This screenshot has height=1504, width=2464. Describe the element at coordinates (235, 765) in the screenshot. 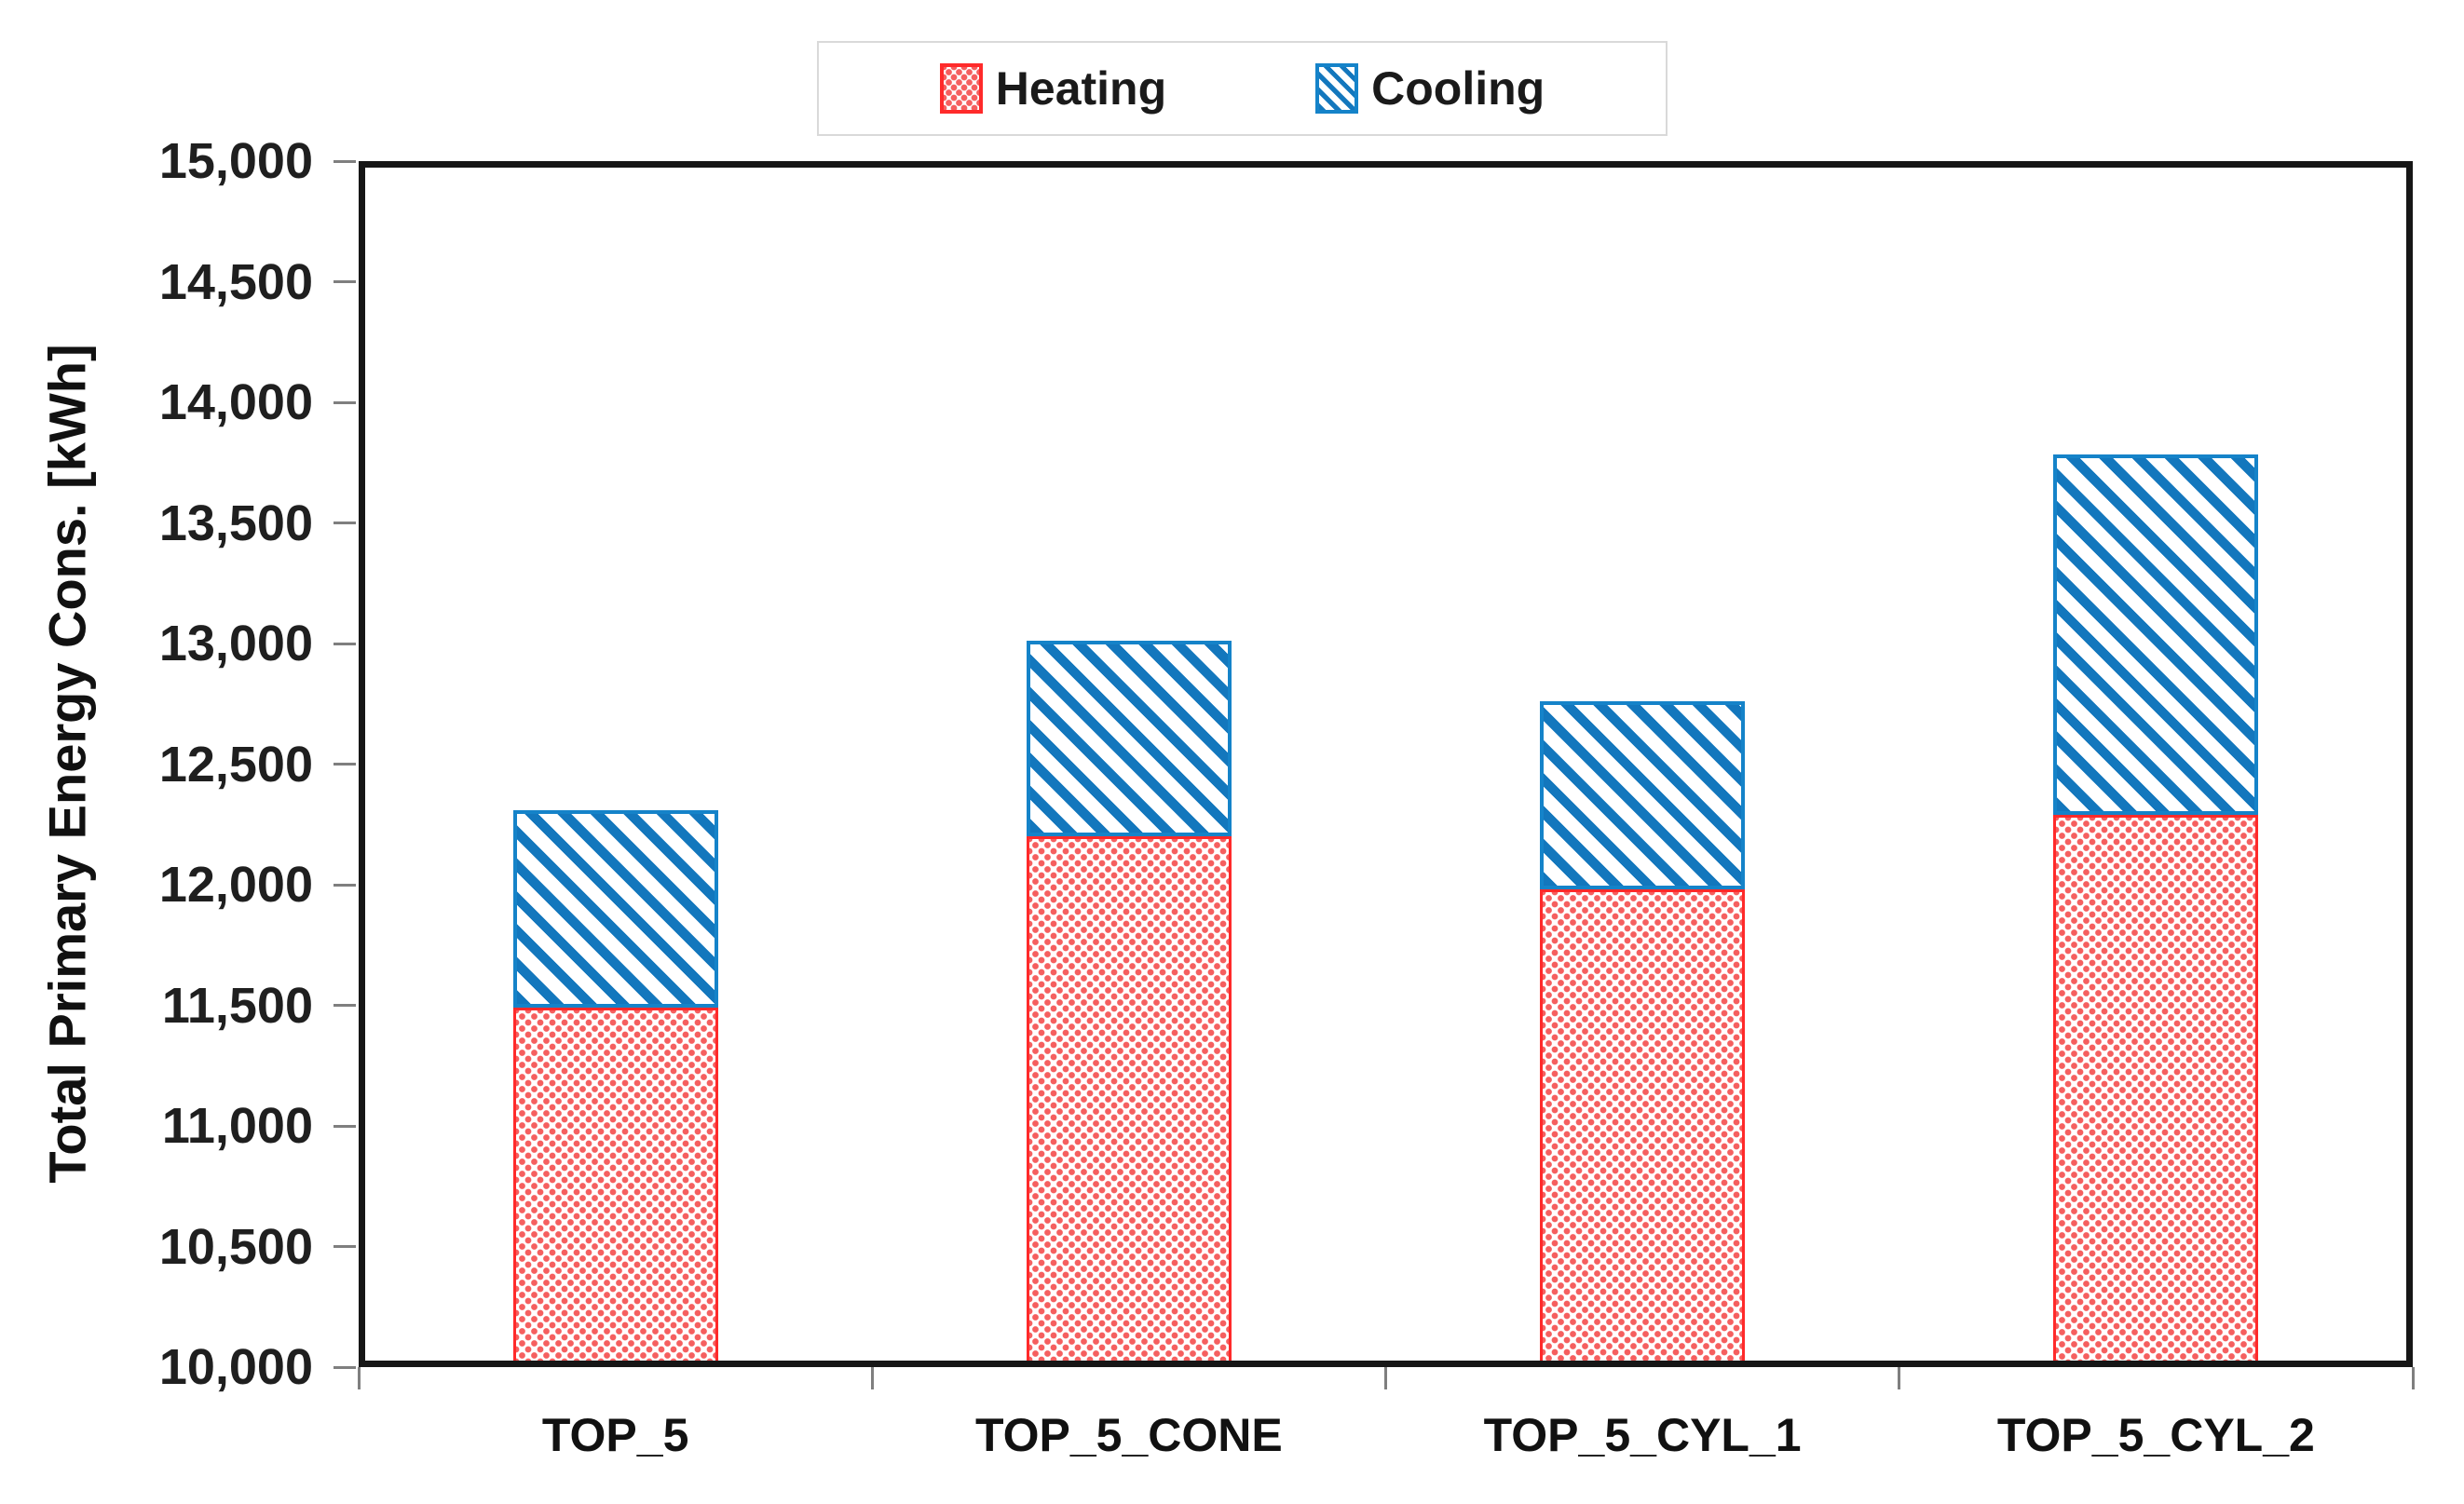

I see `y-axis-tick-label: 12,500` at that location.